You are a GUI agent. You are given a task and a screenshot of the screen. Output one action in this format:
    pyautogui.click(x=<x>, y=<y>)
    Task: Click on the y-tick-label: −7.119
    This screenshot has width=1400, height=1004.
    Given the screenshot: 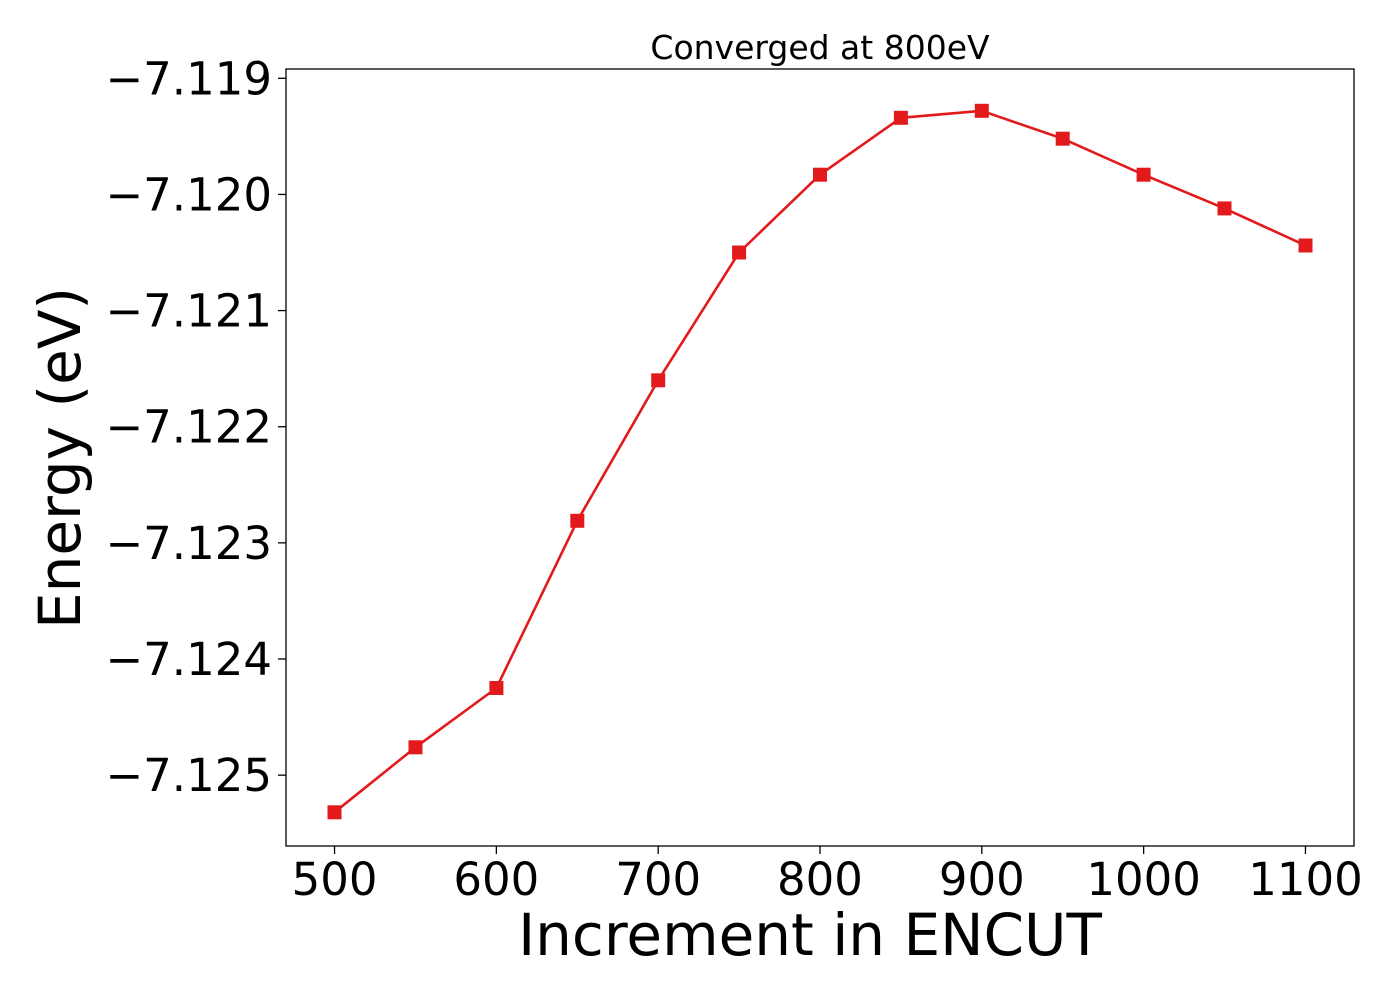 What is the action you would take?
    pyautogui.click(x=188, y=78)
    